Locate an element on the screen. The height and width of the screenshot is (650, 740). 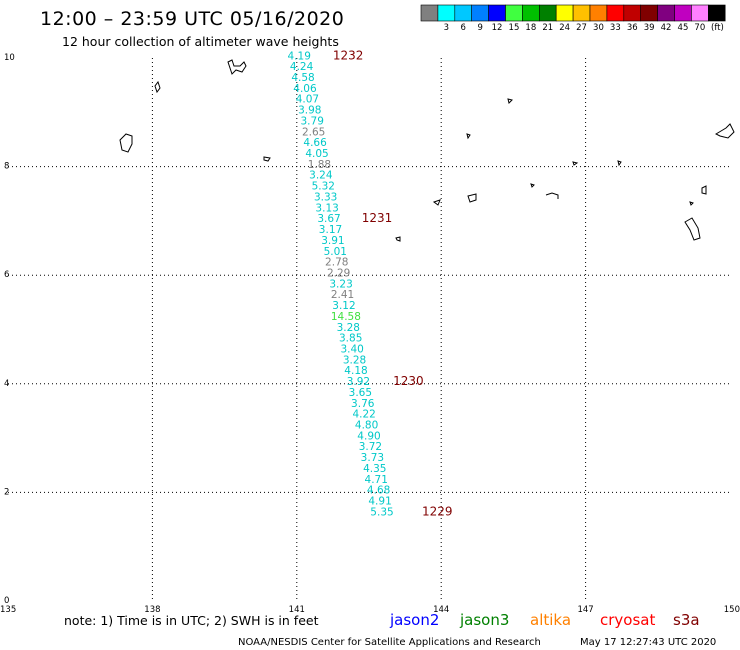
swh-value-label: 3.79 is located at coordinates (312, 121).